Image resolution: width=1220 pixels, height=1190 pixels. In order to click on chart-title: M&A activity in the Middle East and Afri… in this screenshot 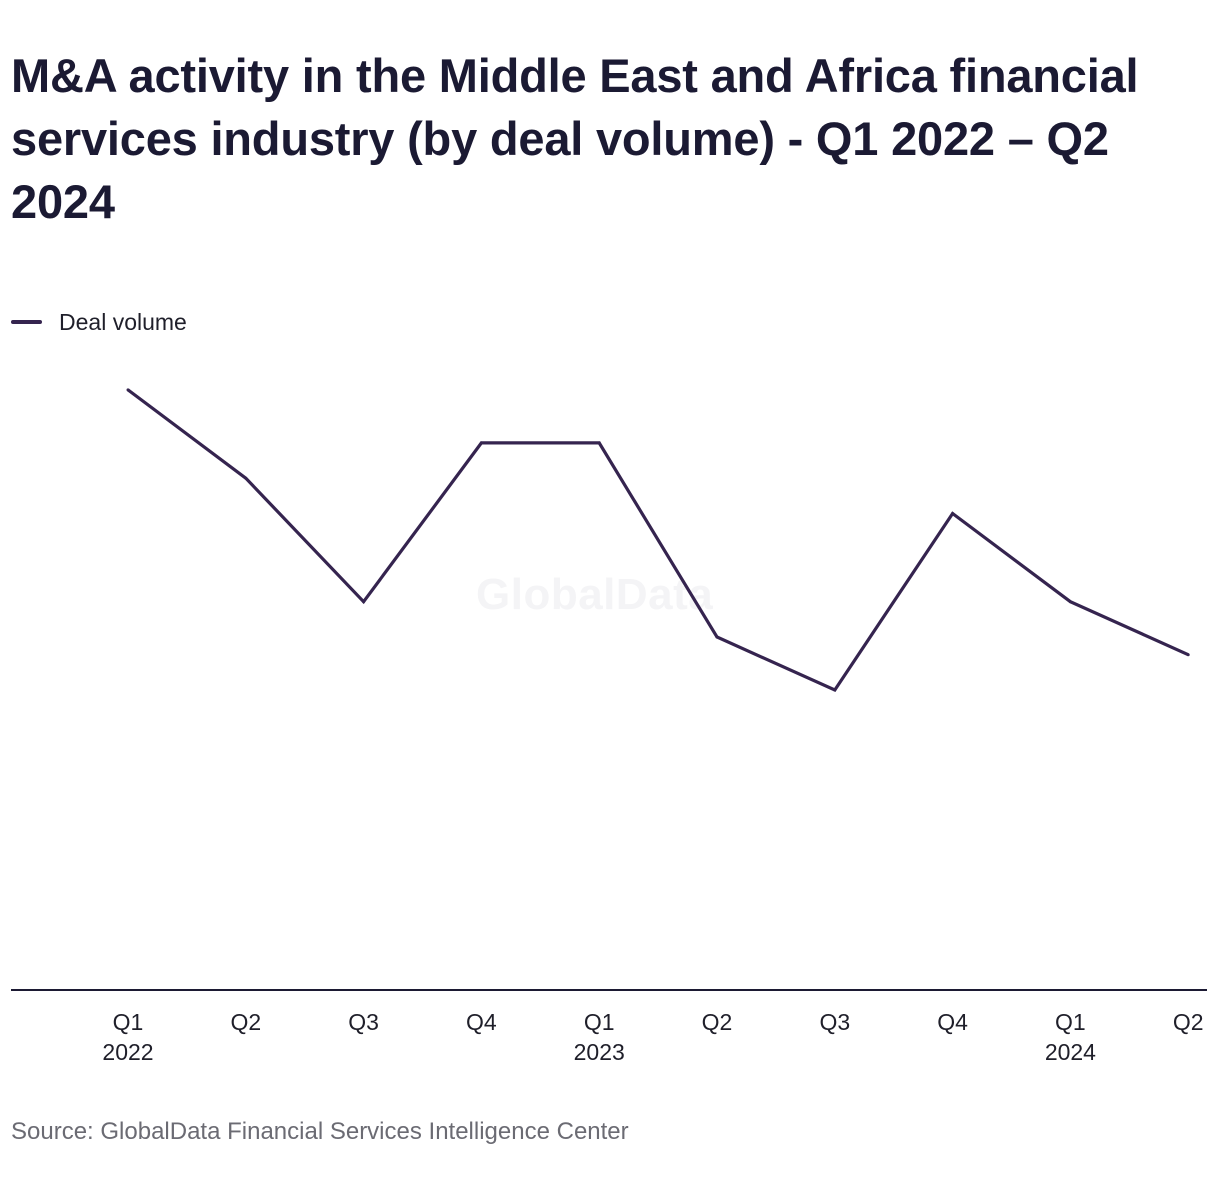, I will do `click(575, 138)`.